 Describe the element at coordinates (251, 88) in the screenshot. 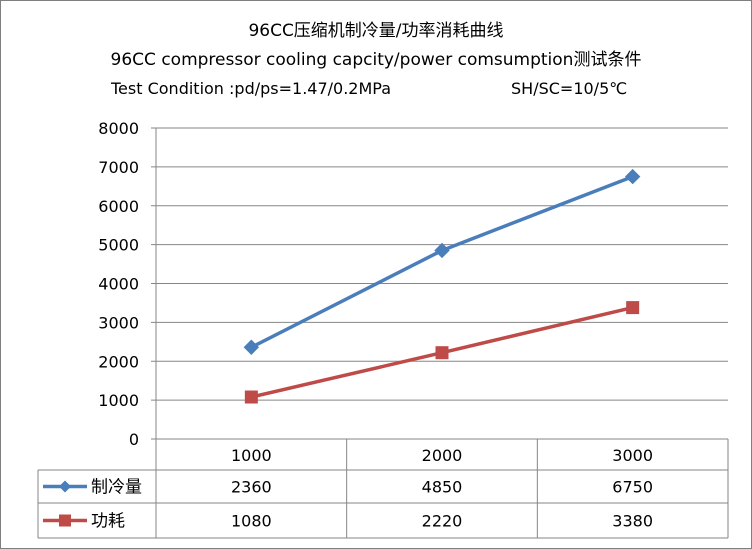

I see `test-condition: Test Condition :pd/ps=1.47/0.2MPa` at that location.